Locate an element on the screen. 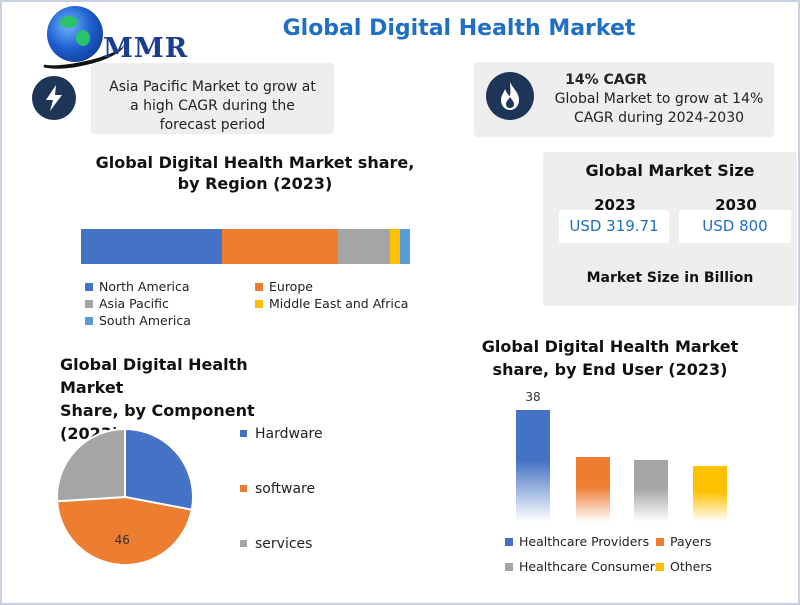 The height and width of the screenshot is (605, 800). legend-item-europe: Europe is located at coordinates (284, 287).